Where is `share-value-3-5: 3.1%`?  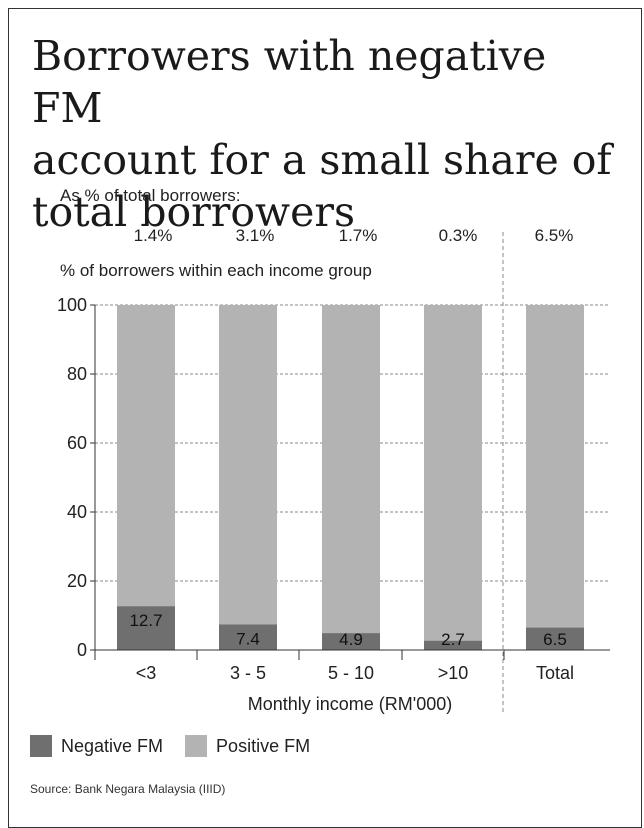 share-value-3-5: 3.1% is located at coordinates (255, 235).